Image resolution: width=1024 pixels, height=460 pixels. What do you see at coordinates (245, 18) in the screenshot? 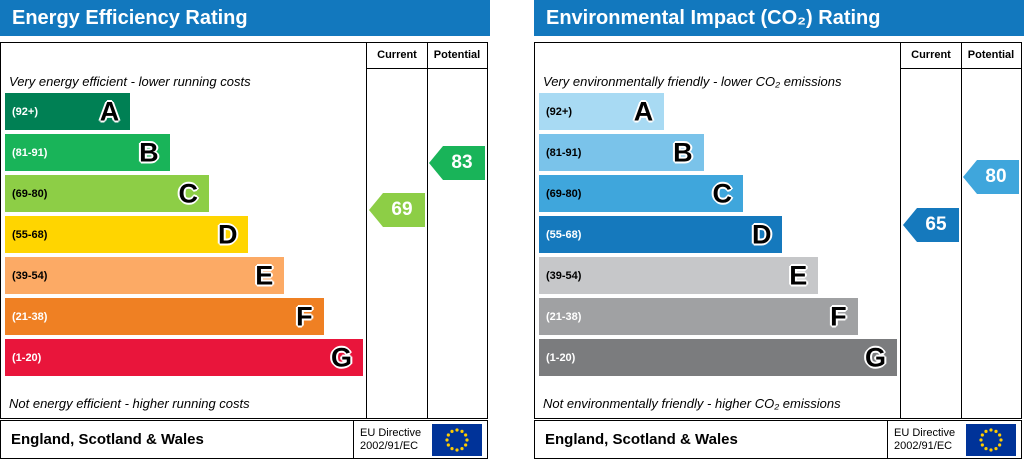
I see `energy-efficiency-title: Energy Efficiency Rating` at bounding box center [245, 18].